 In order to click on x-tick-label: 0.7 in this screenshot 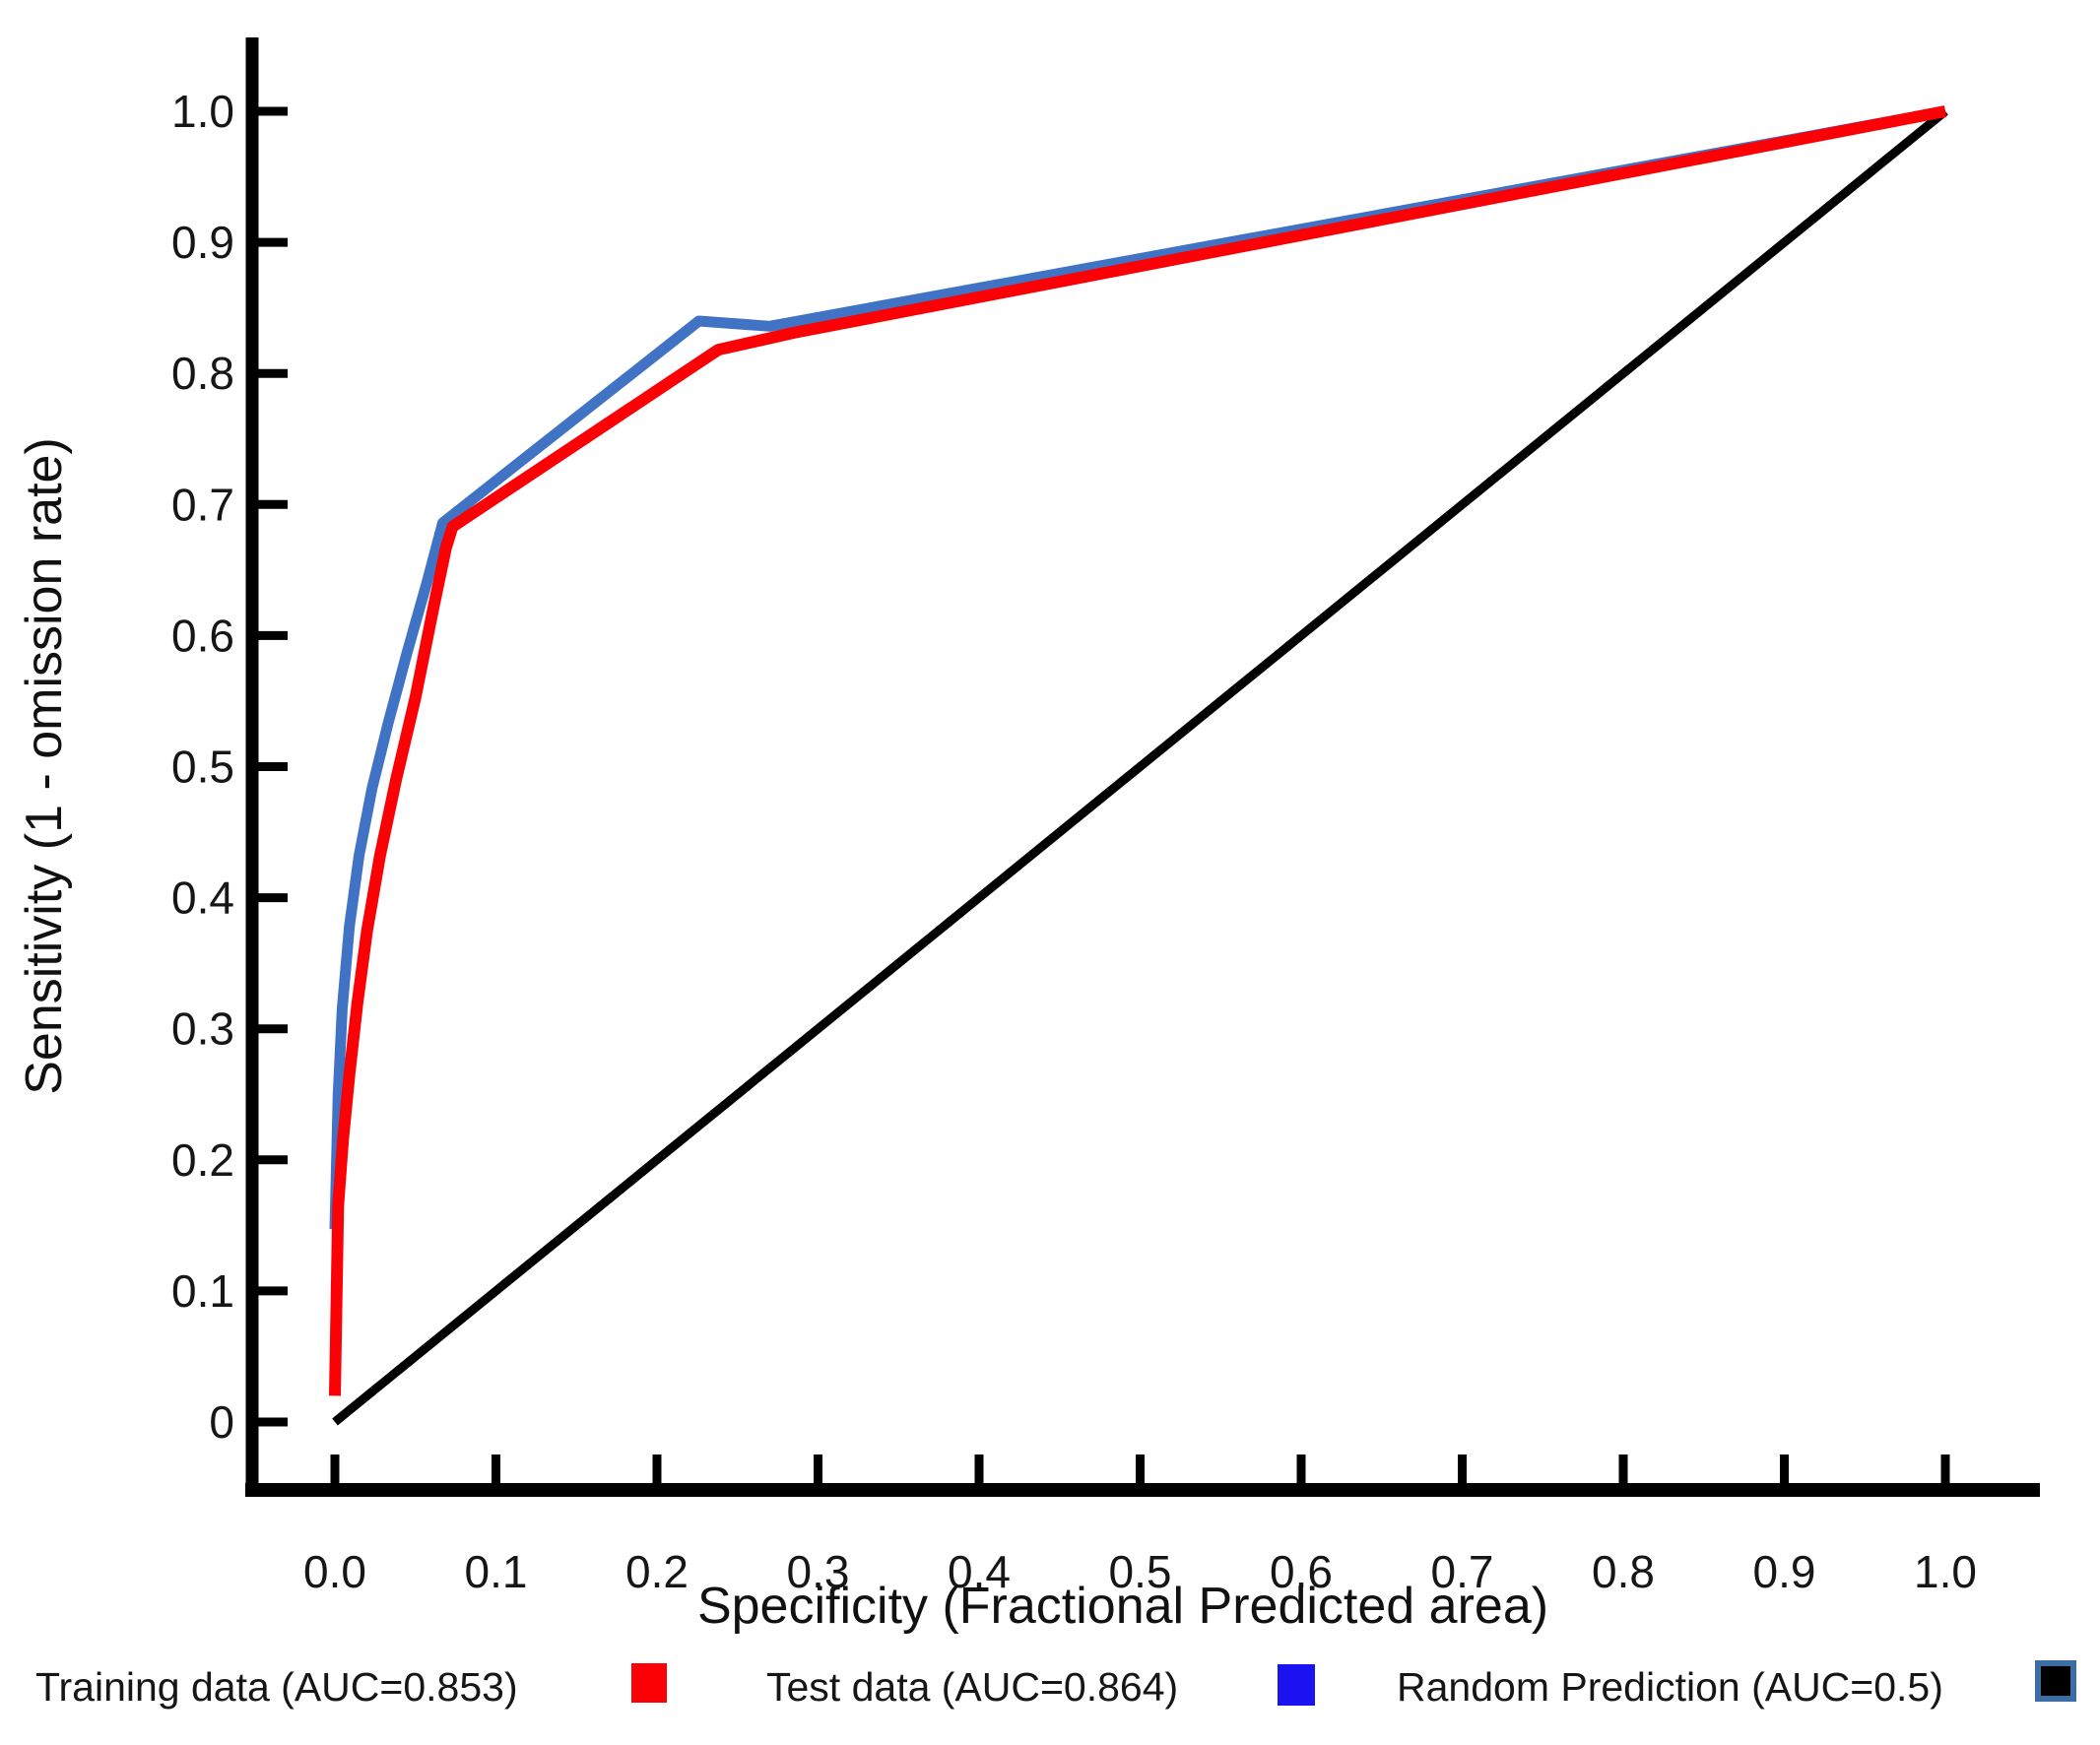, I will do `click(1463, 1571)`.